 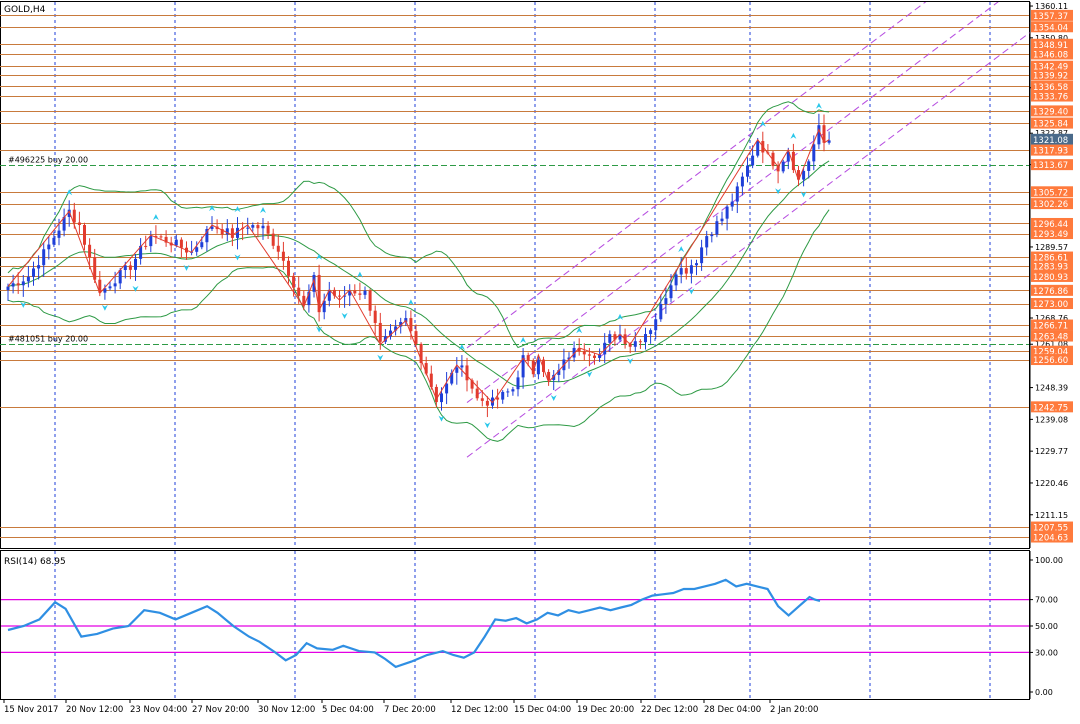 I want to click on time-label: 27 Nov 20:00, so click(x=220, y=710).